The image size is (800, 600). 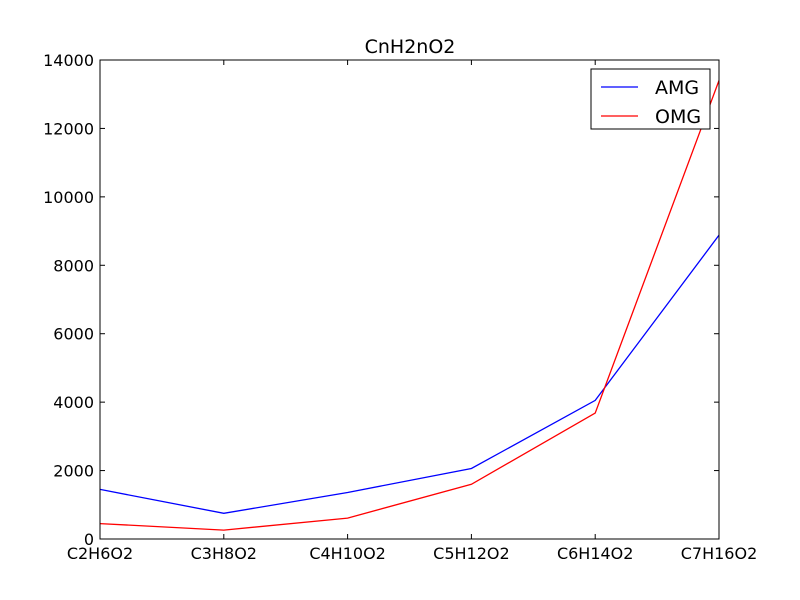 What do you see at coordinates (68, 128) in the screenshot?
I see `y-tick-label: 12000` at bounding box center [68, 128].